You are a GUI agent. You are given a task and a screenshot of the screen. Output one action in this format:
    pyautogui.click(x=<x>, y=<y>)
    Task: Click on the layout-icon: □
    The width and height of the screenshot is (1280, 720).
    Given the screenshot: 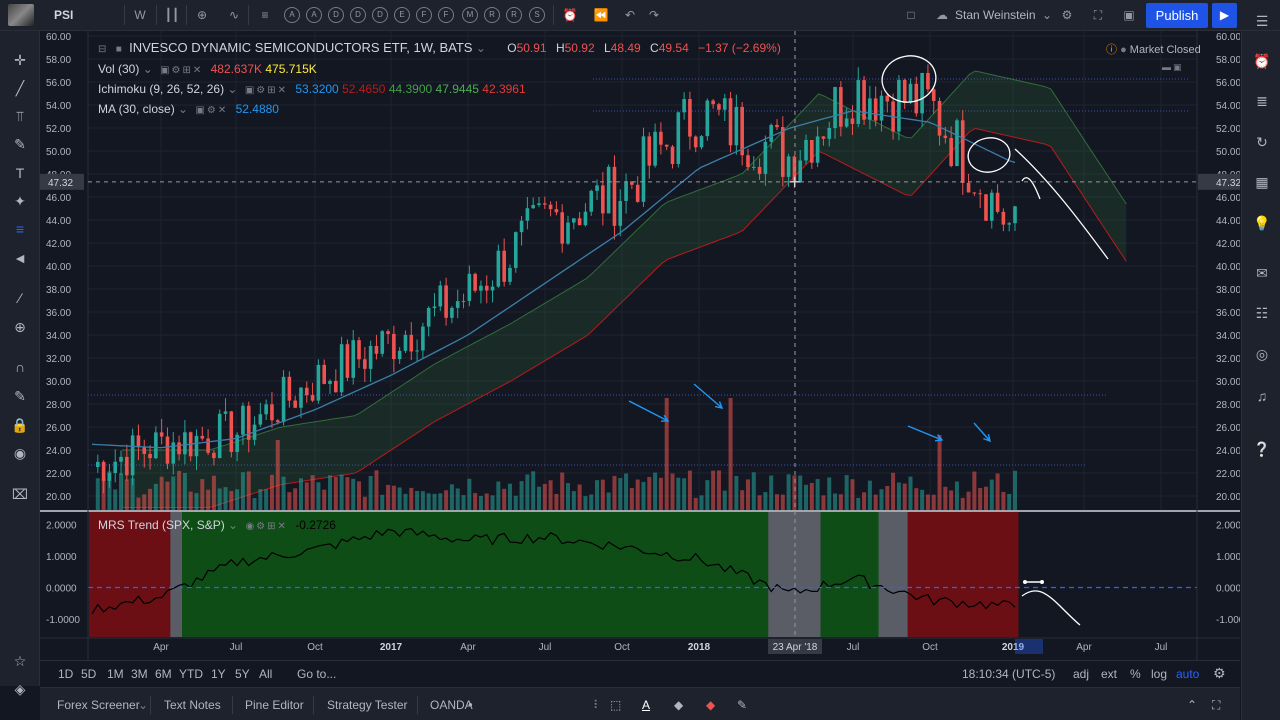 What is the action you would take?
    pyautogui.click(x=911, y=15)
    